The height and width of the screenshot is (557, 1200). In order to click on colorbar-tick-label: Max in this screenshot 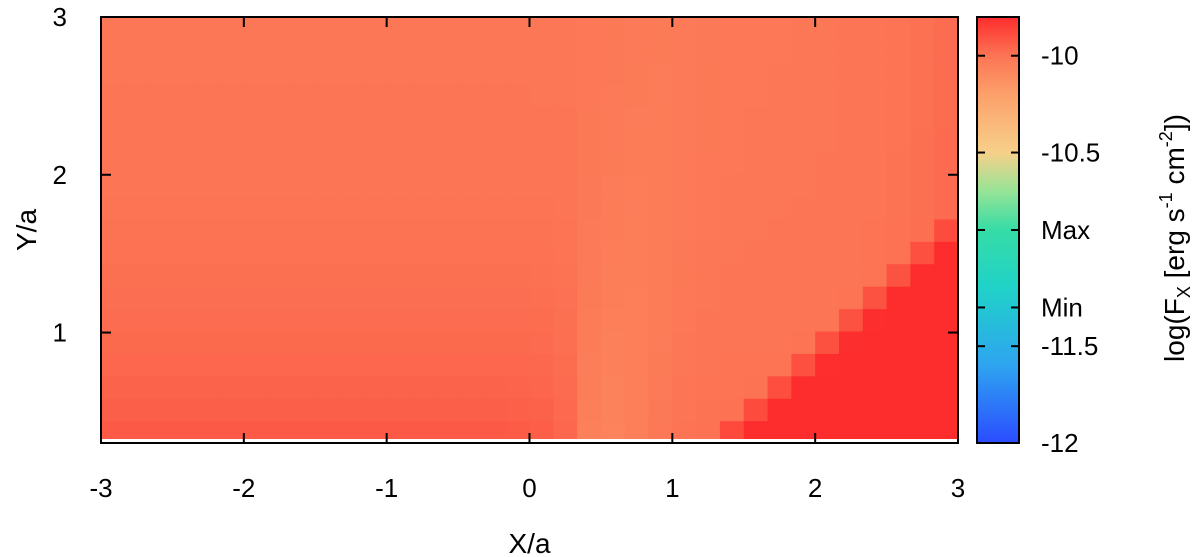, I will do `click(1065, 230)`.